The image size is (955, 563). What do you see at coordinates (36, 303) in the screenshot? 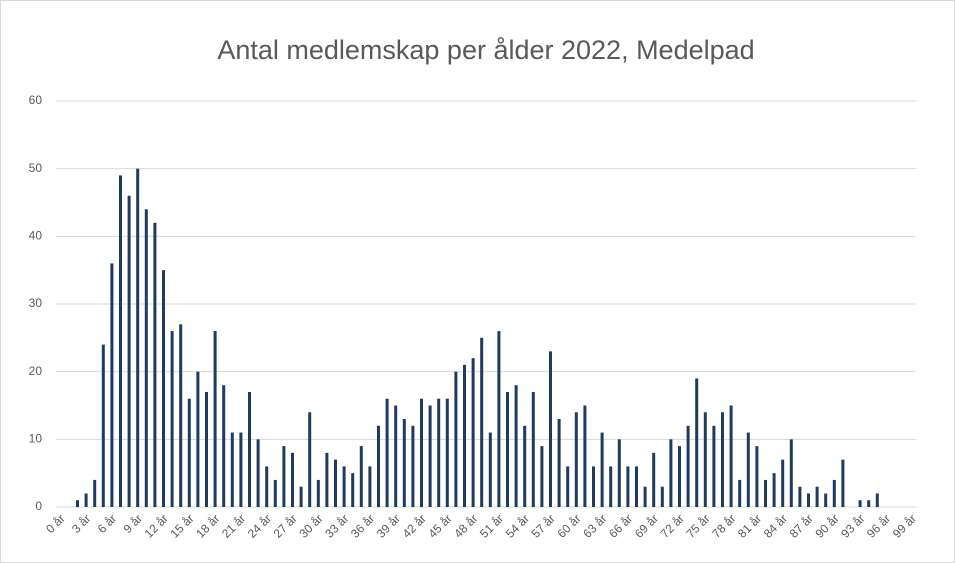
I see `y-tick-label: 30` at bounding box center [36, 303].